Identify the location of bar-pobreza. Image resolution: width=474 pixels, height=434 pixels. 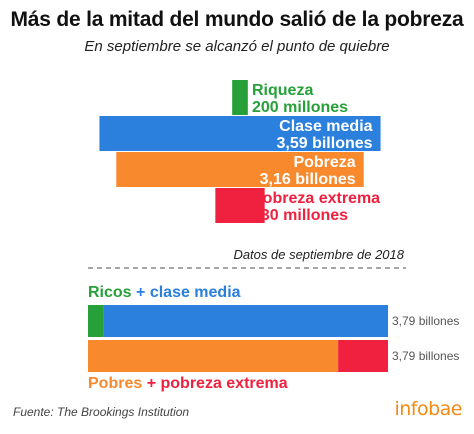
(240, 169).